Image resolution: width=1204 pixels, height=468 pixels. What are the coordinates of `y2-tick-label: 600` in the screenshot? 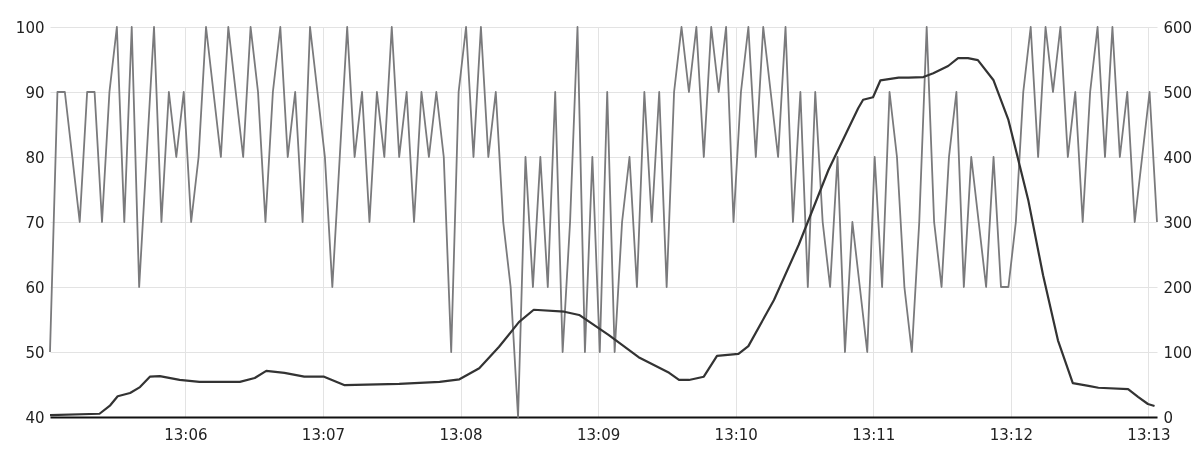 It's located at (1178, 27).